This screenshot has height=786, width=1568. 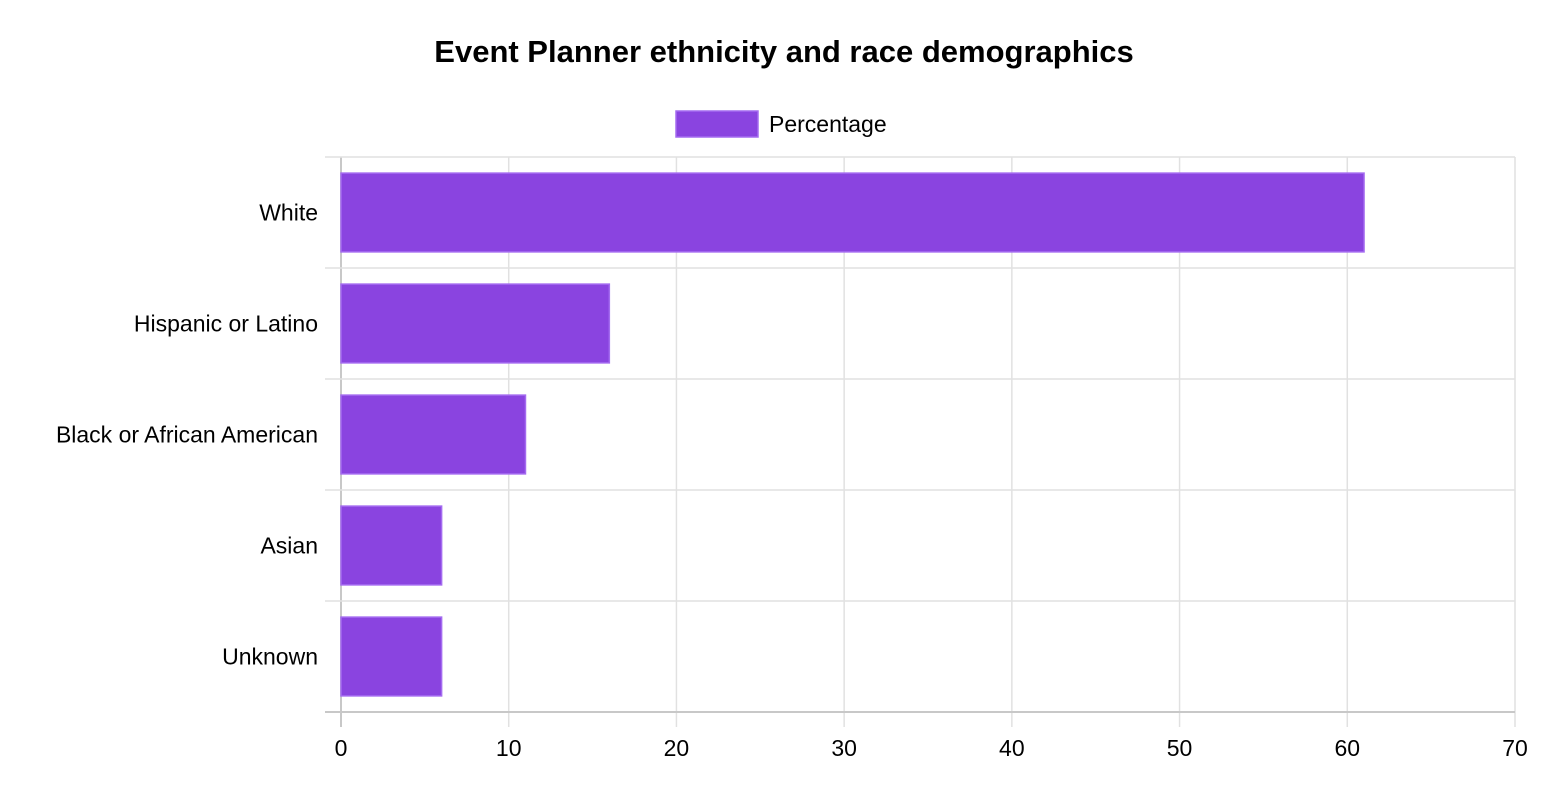 I want to click on bar-asian, so click(x=391, y=545).